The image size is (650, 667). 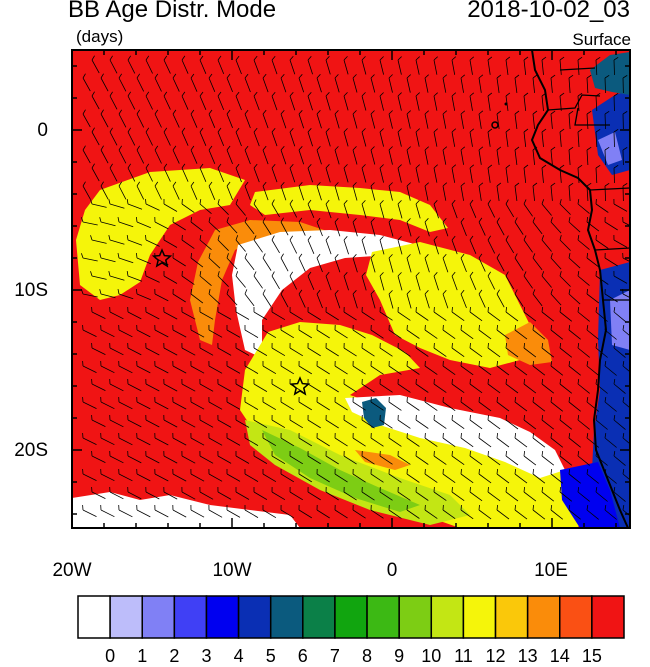 What do you see at coordinates (300, 386) in the screenshot?
I see `star-marker-south` at bounding box center [300, 386].